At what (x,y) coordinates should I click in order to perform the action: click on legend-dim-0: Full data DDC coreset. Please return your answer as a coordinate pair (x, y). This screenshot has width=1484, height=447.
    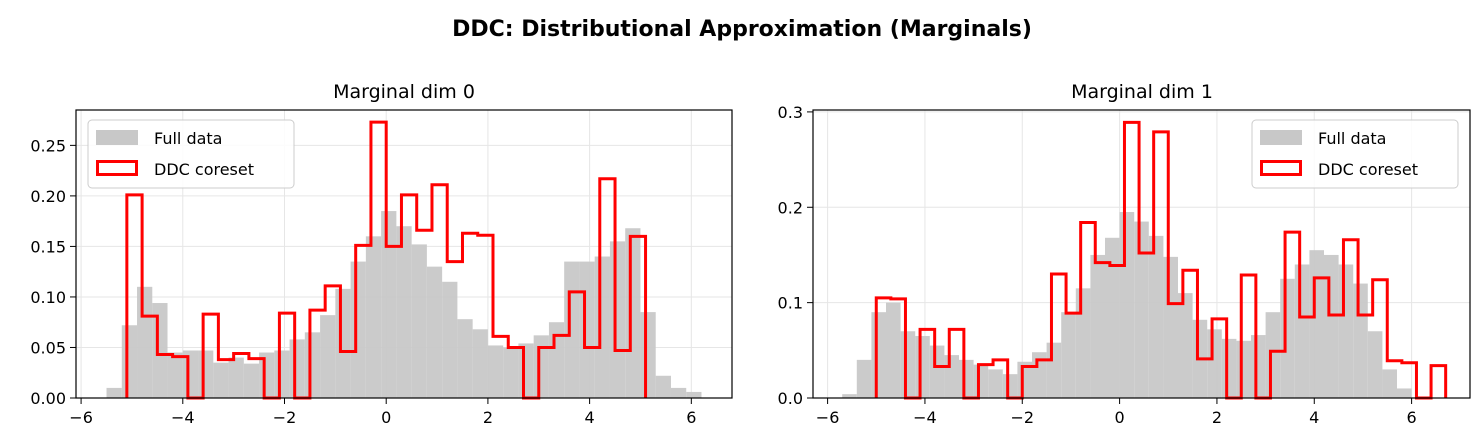
    Looking at the image, I should click on (191, 154).